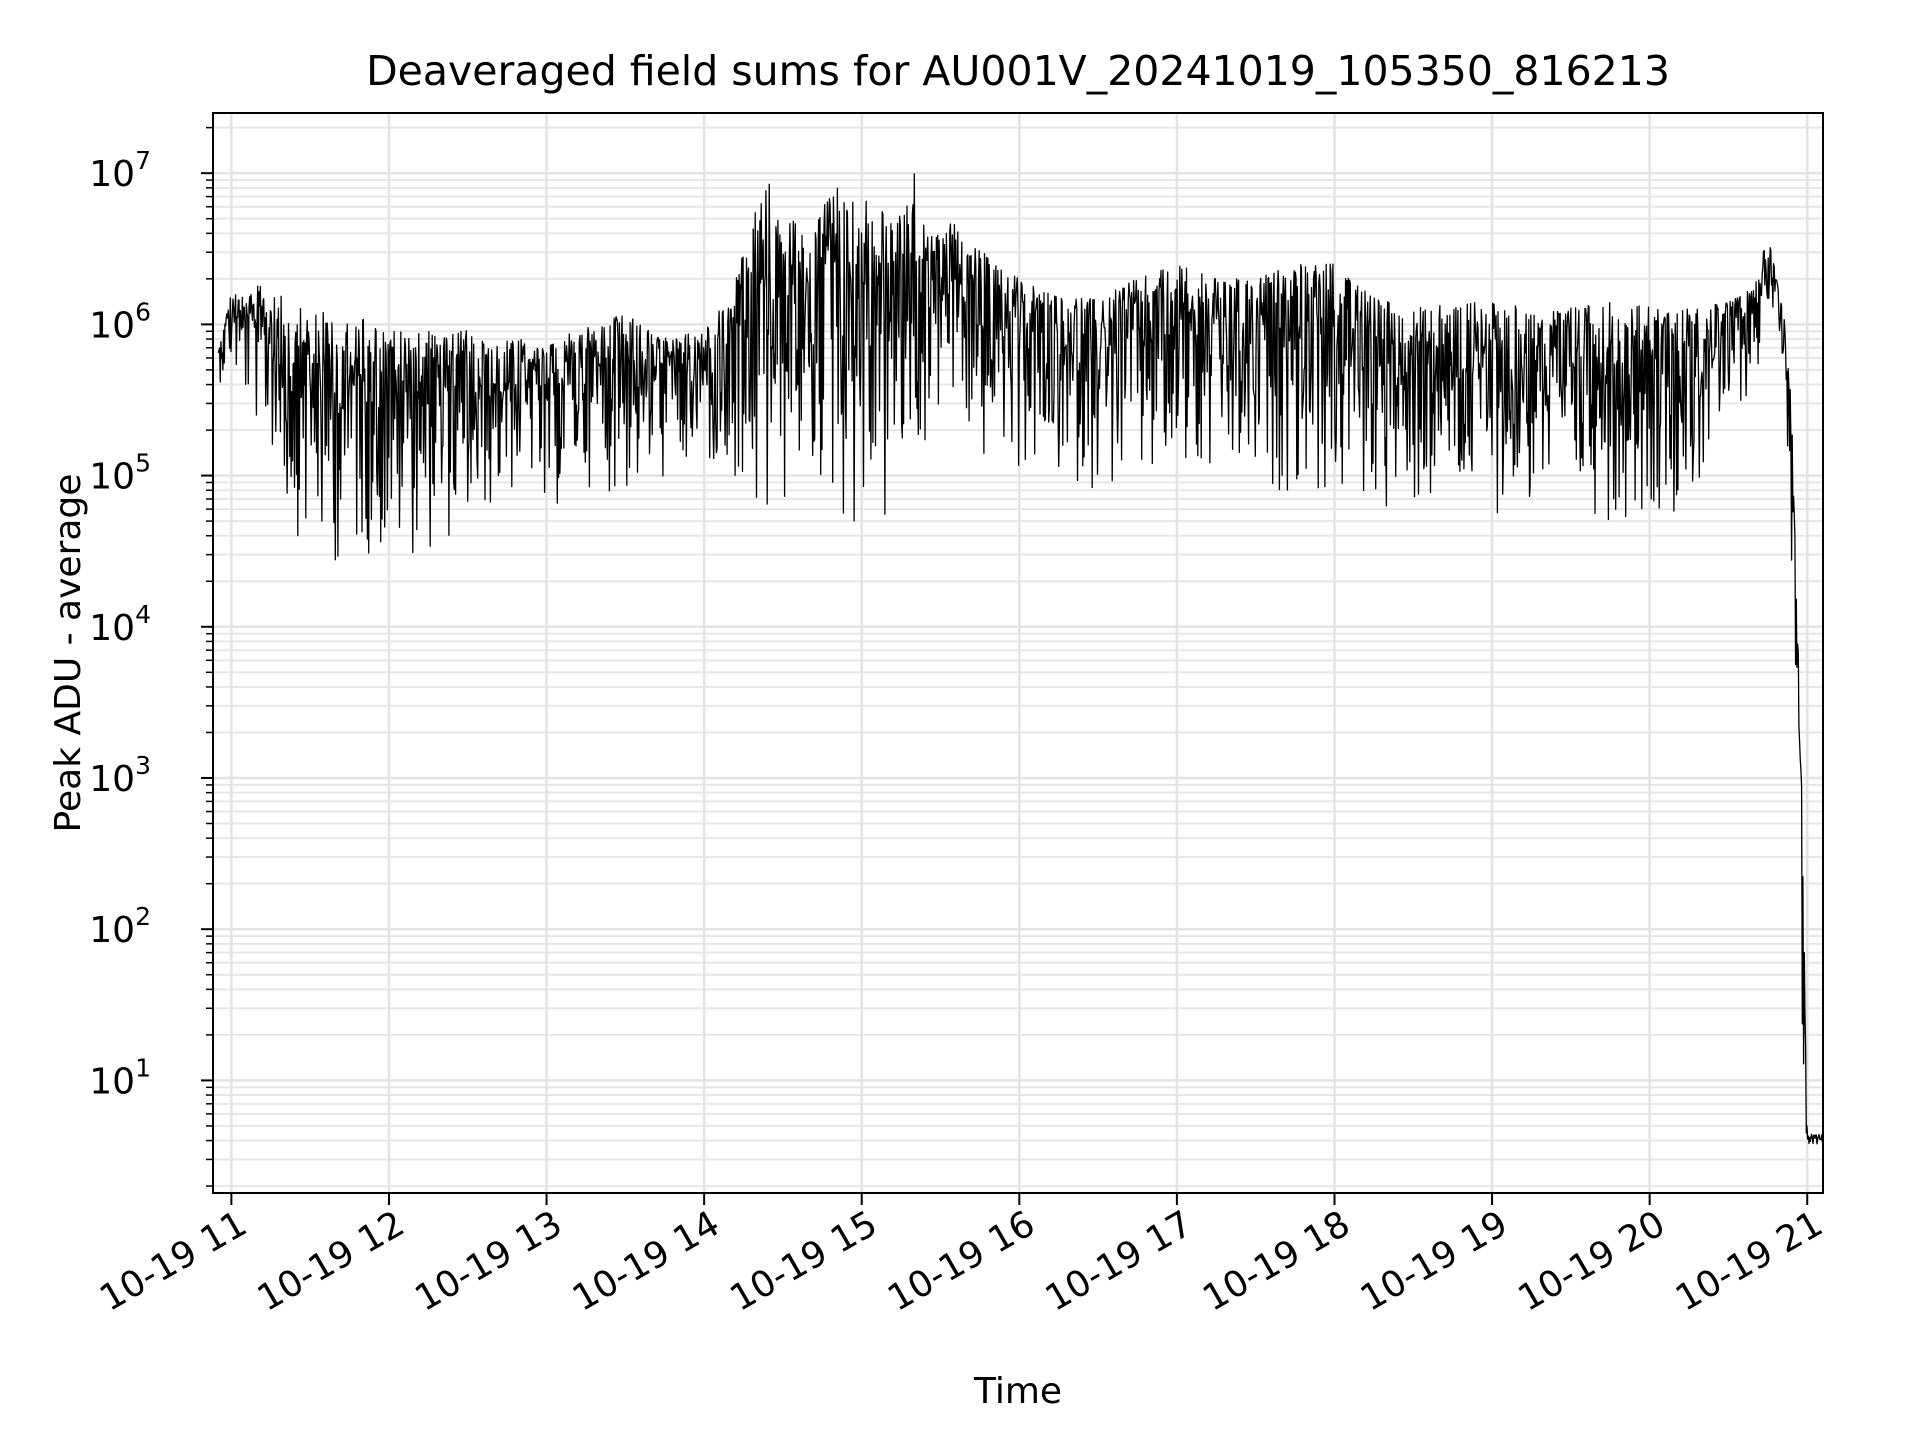 The height and width of the screenshot is (1440, 1920). What do you see at coordinates (1017, 1391) in the screenshot?
I see `x-axis-label: Time` at bounding box center [1017, 1391].